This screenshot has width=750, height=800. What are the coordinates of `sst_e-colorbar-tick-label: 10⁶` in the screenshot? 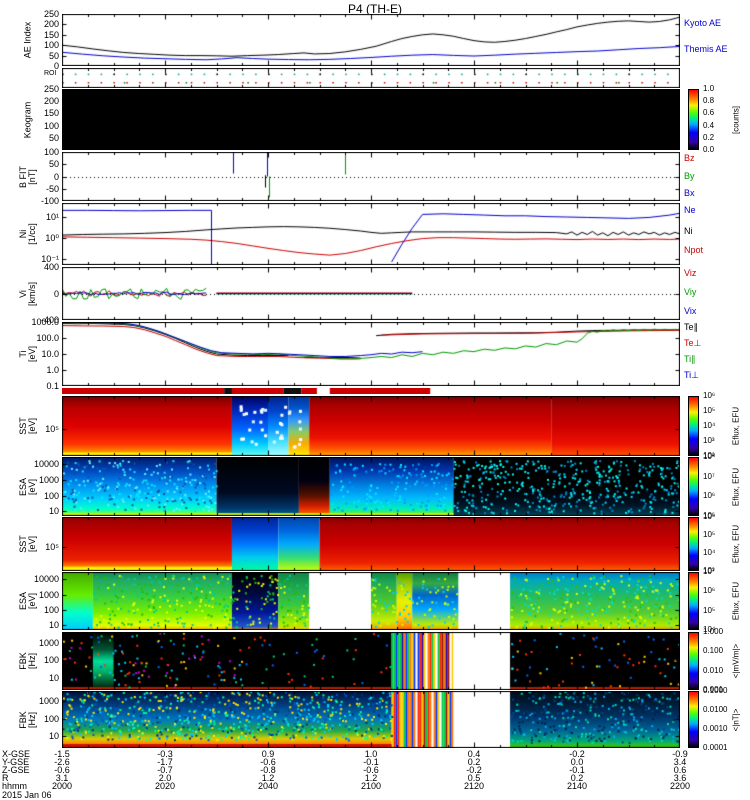 It's located at (709, 395).